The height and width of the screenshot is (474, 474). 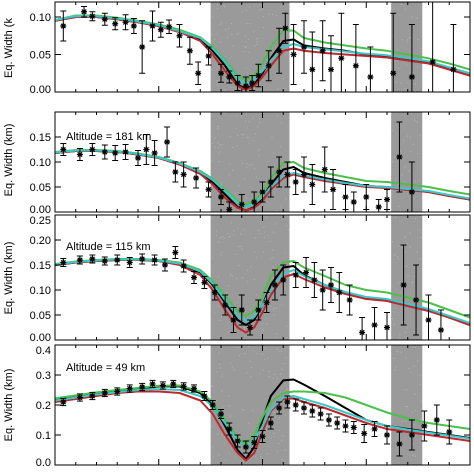 I want to click on annotation-3: Altitude = 115 km, so click(x=108, y=247).